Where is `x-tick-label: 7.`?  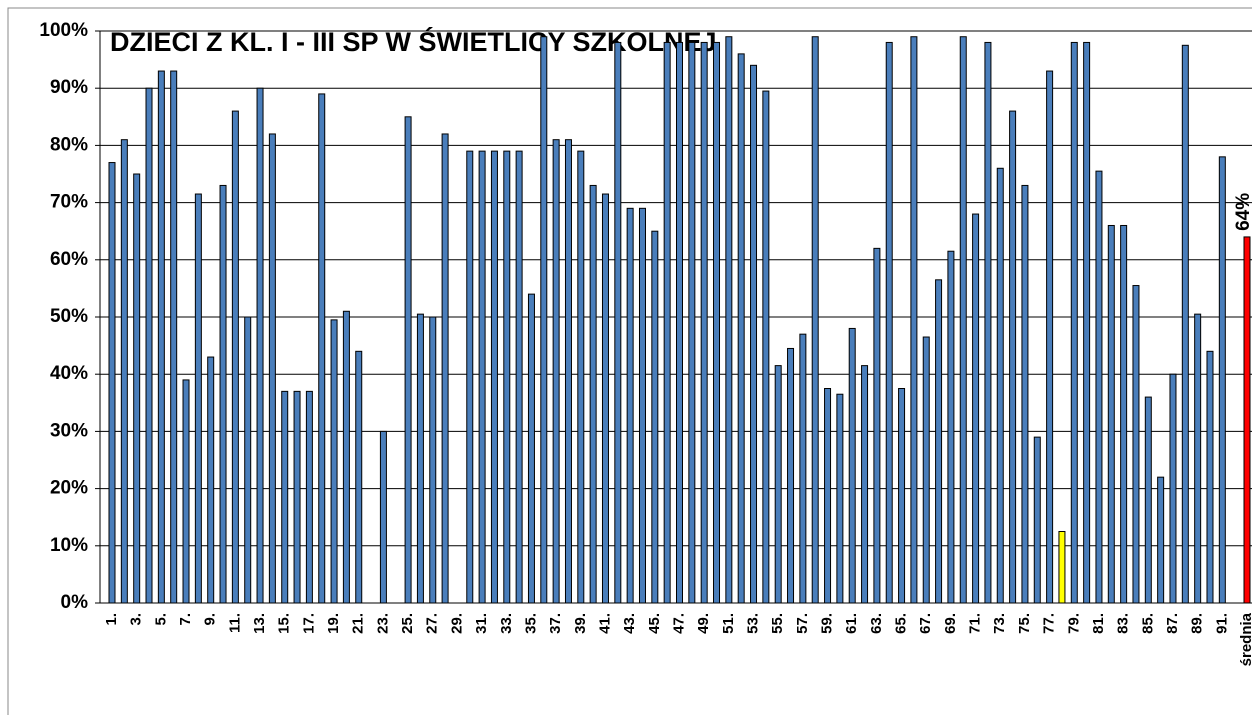
x-tick-label: 7. is located at coordinates (185, 619).